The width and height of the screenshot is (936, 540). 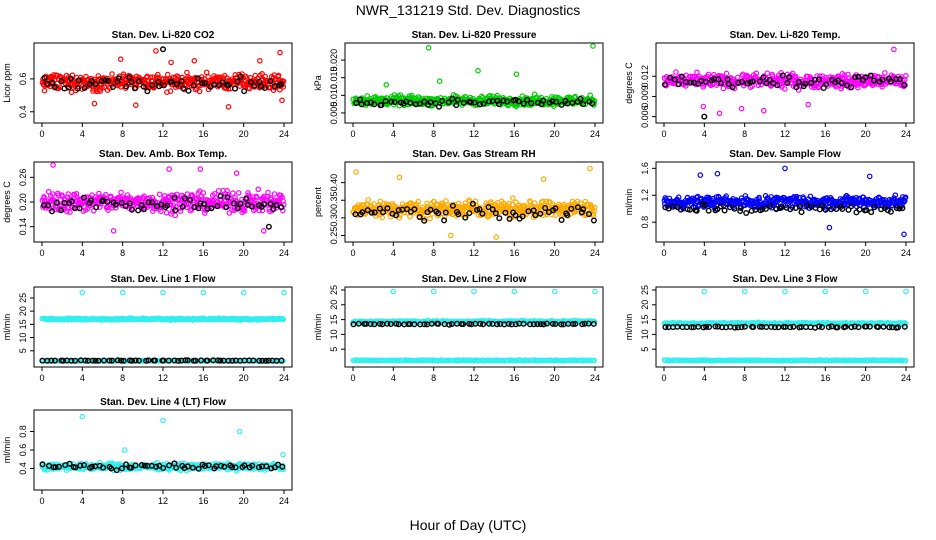 I want to click on y-tick-label: 0.005, so click(x=334, y=113).